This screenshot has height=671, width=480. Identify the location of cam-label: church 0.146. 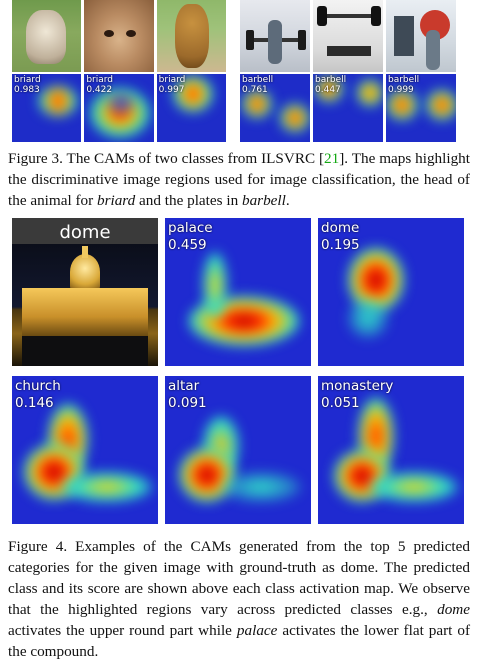
(38, 394).